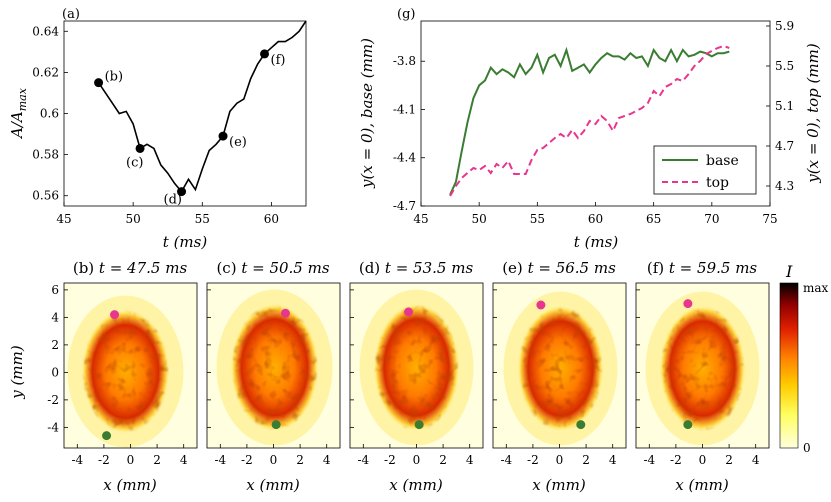  Describe the element at coordinates (45, 31) in the screenshot. I see `panel-a-ytick-label: 0.64` at that location.